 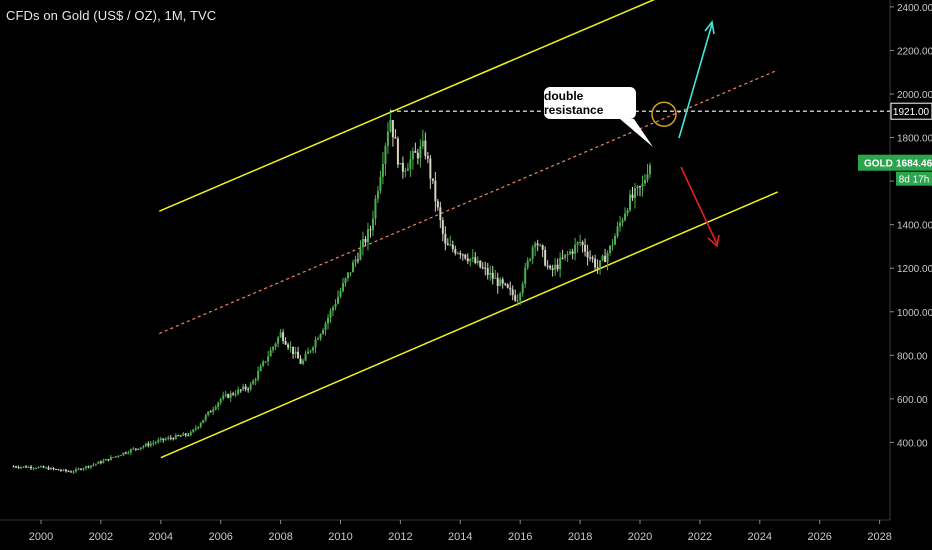 I want to click on arrow-down-head, so click(x=713, y=241).